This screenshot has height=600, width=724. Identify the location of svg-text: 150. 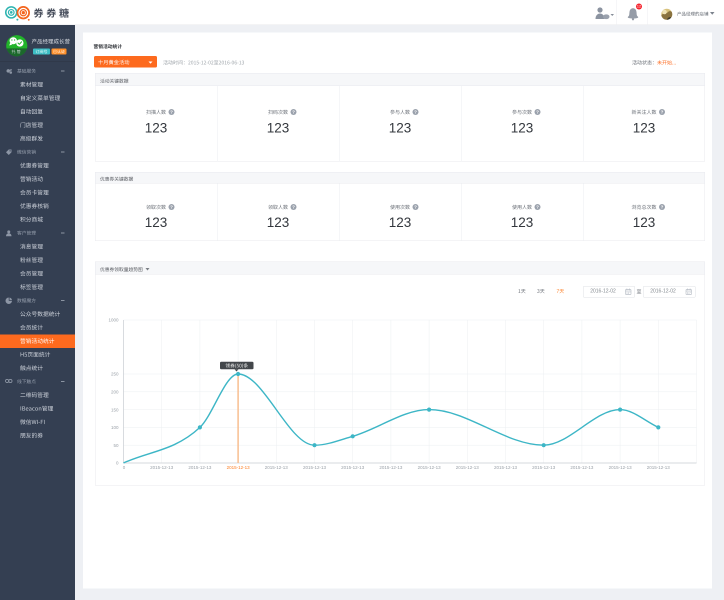
(115, 409).